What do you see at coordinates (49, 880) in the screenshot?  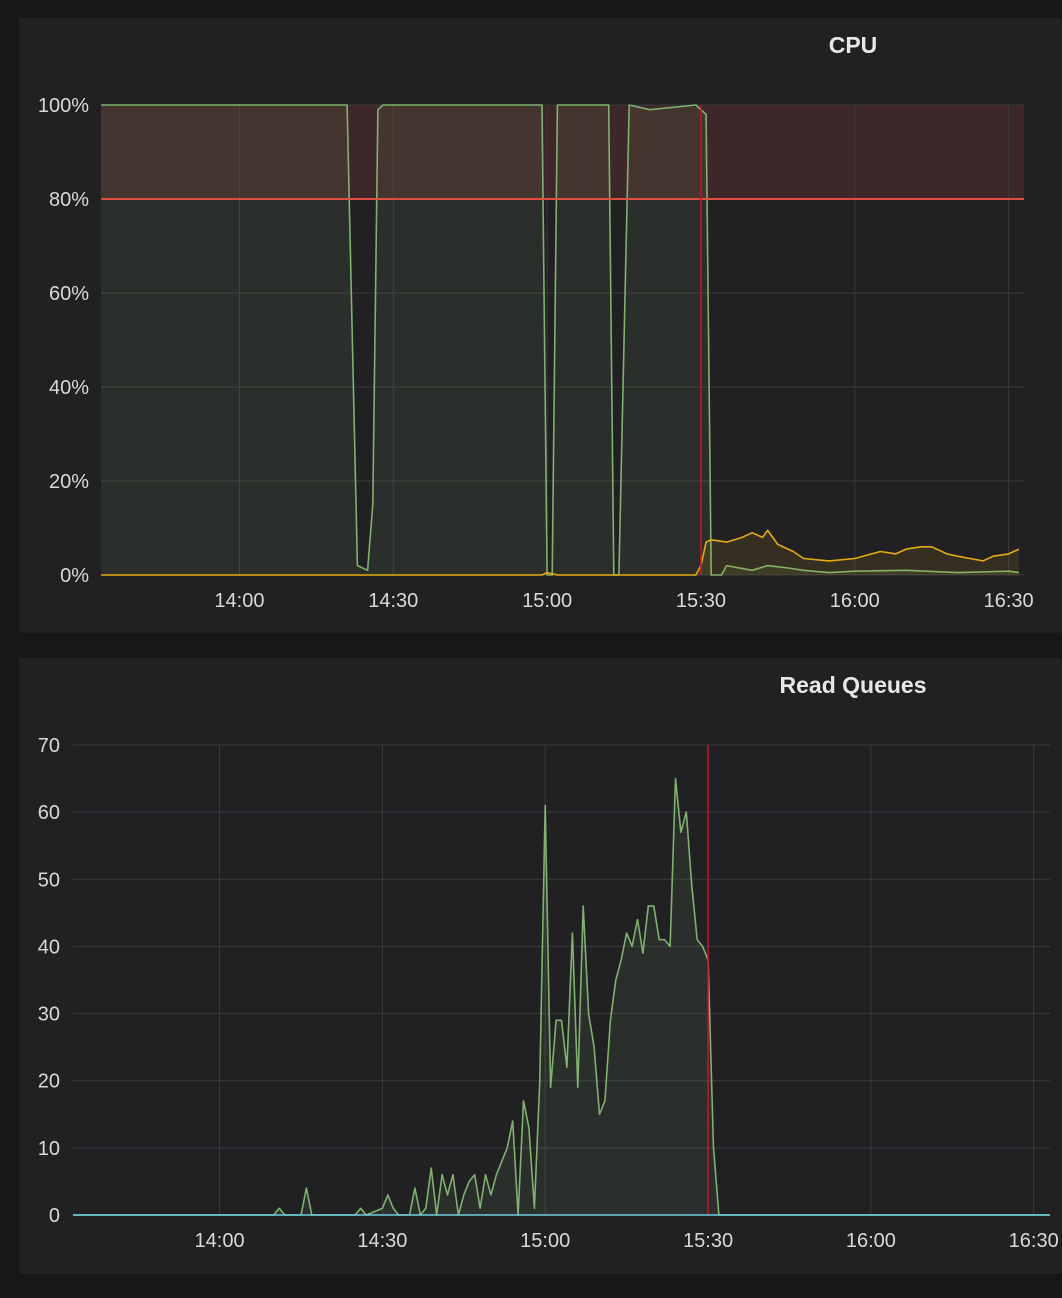 I see `y-tick-label: 50` at bounding box center [49, 880].